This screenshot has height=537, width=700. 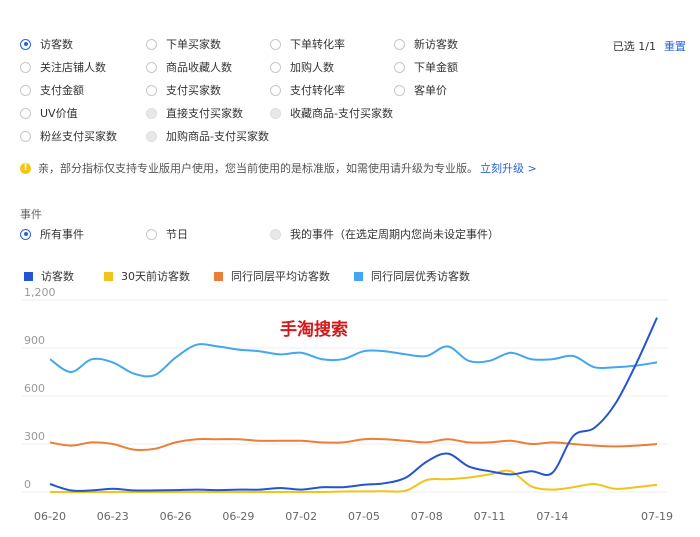 I want to click on metric-label: 访客数, so click(x=56, y=44).